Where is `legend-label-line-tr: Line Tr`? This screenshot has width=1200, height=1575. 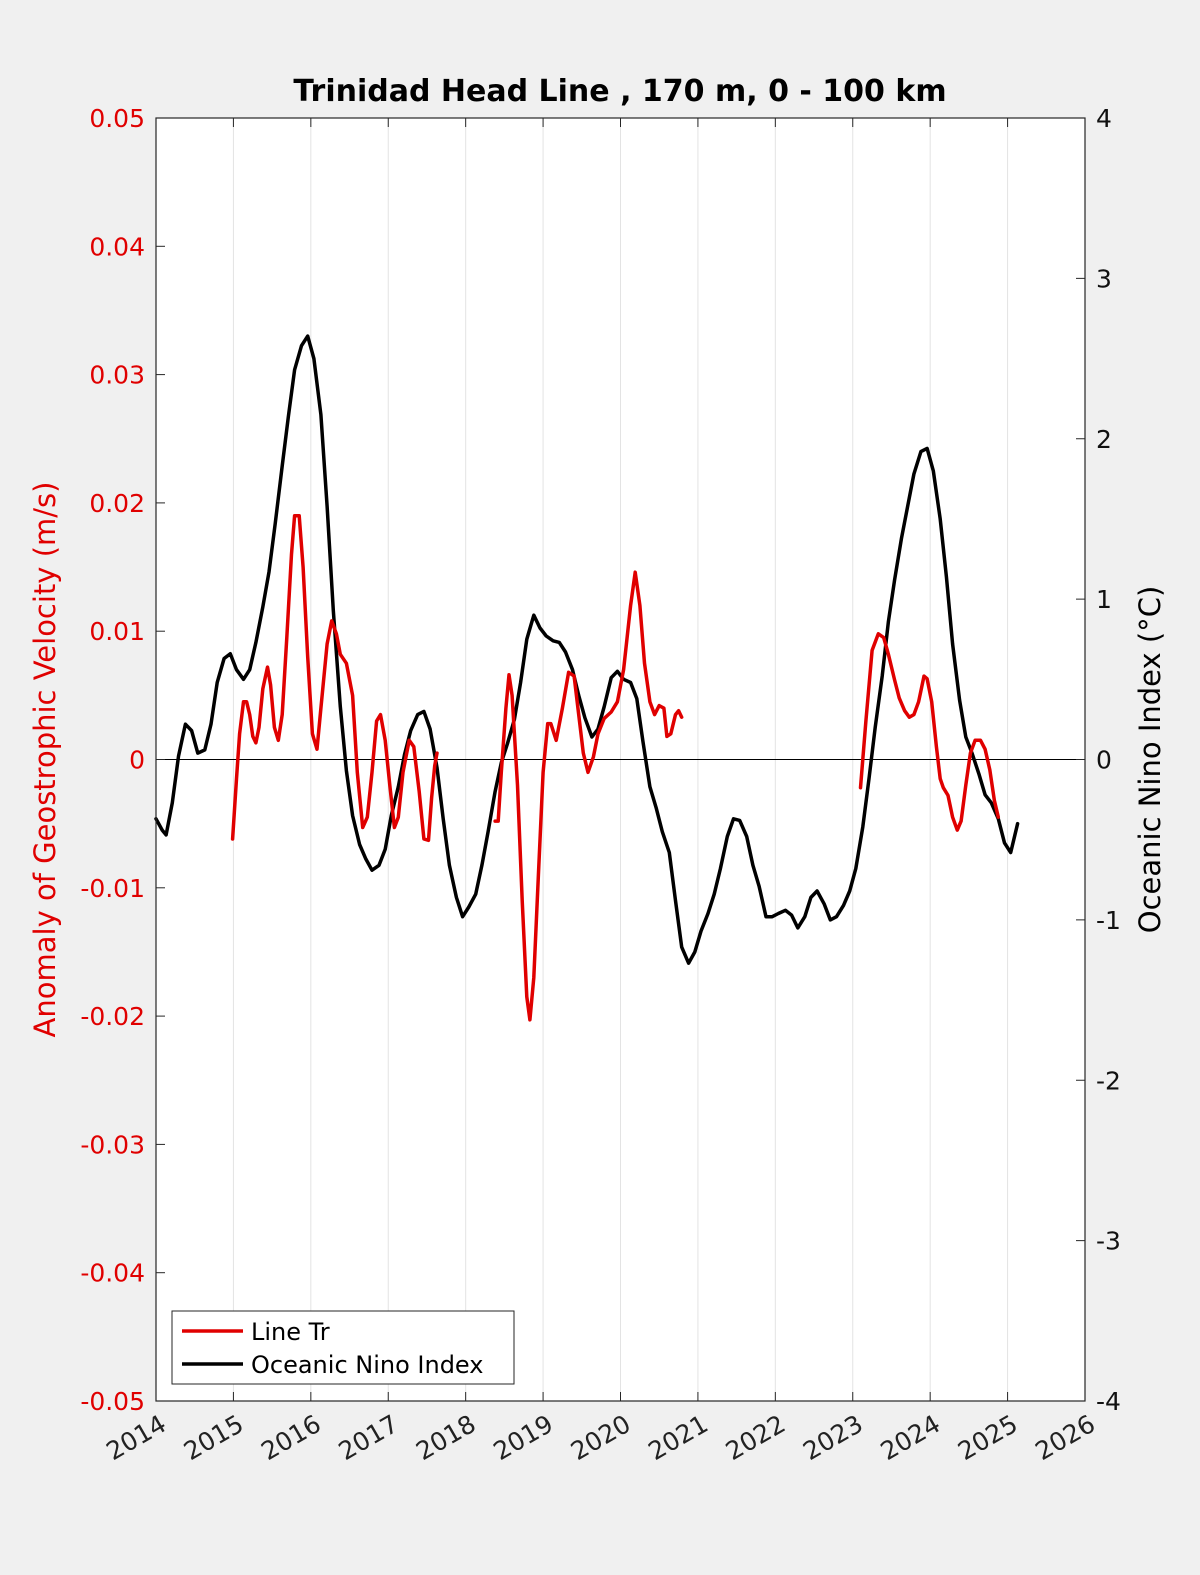
legend-label-line-tr: Line Tr is located at coordinates (290, 1332).